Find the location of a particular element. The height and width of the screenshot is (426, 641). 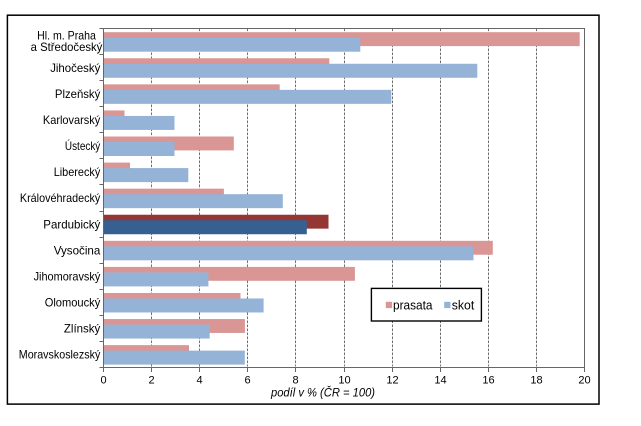

svg-text: Moravskoslezský is located at coordinates (60, 355).